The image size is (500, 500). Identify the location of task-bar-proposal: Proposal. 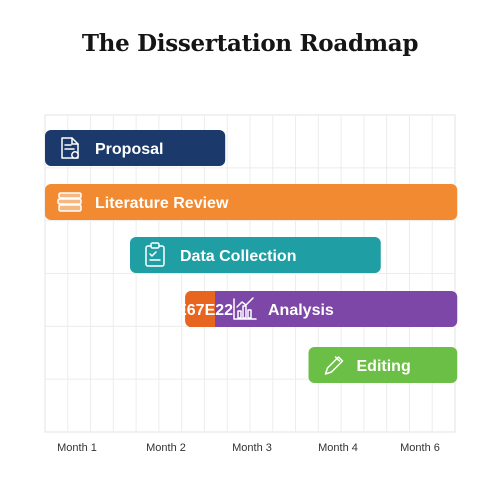
(135, 148).